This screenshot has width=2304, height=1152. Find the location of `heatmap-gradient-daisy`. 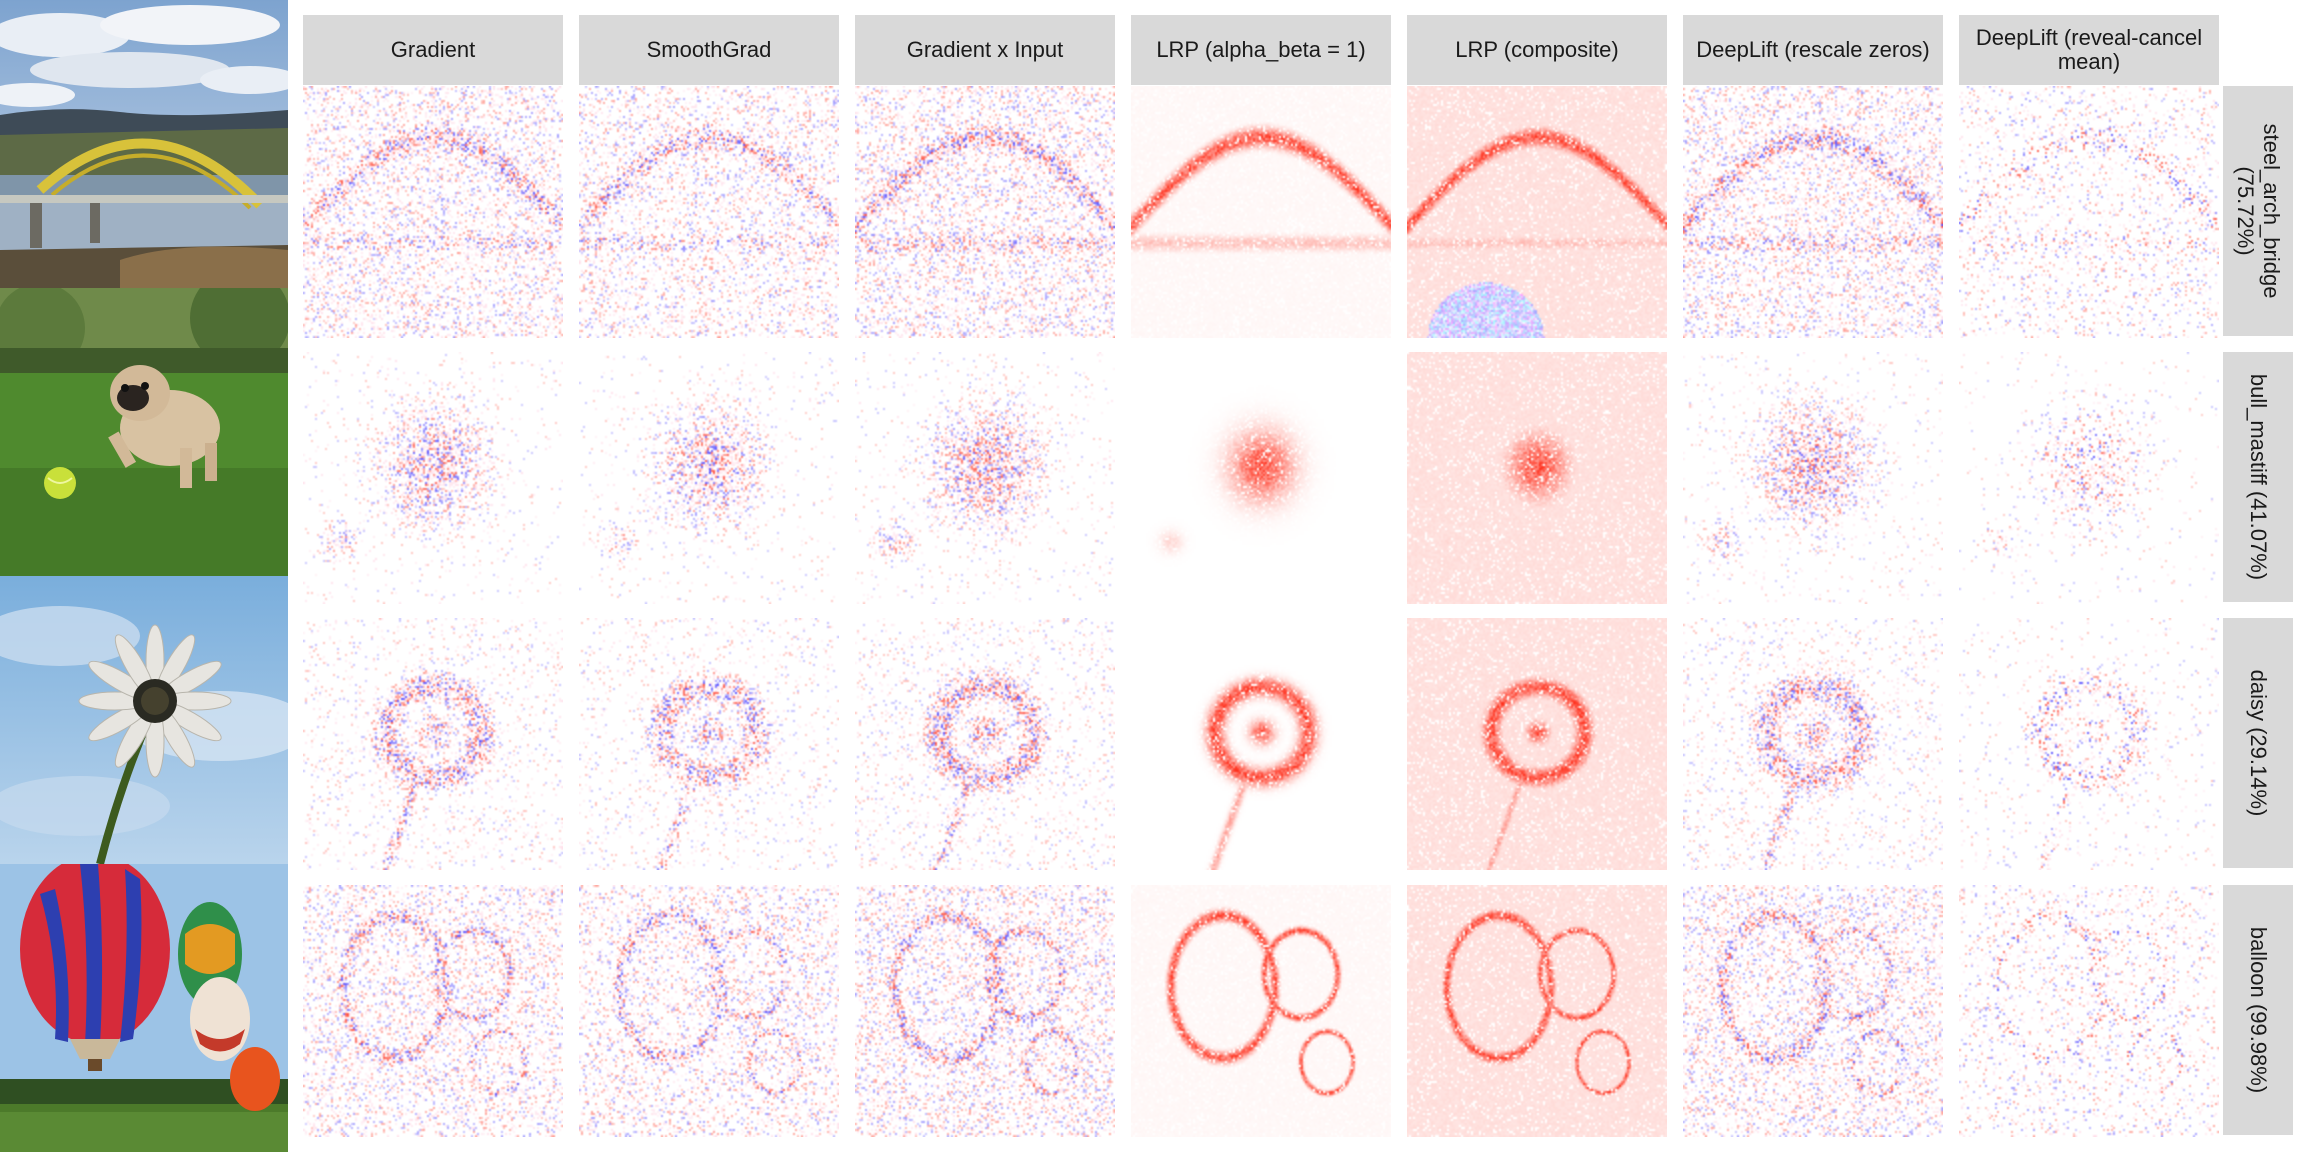

heatmap-gradient-daisy is located at coordinates (433, 744).